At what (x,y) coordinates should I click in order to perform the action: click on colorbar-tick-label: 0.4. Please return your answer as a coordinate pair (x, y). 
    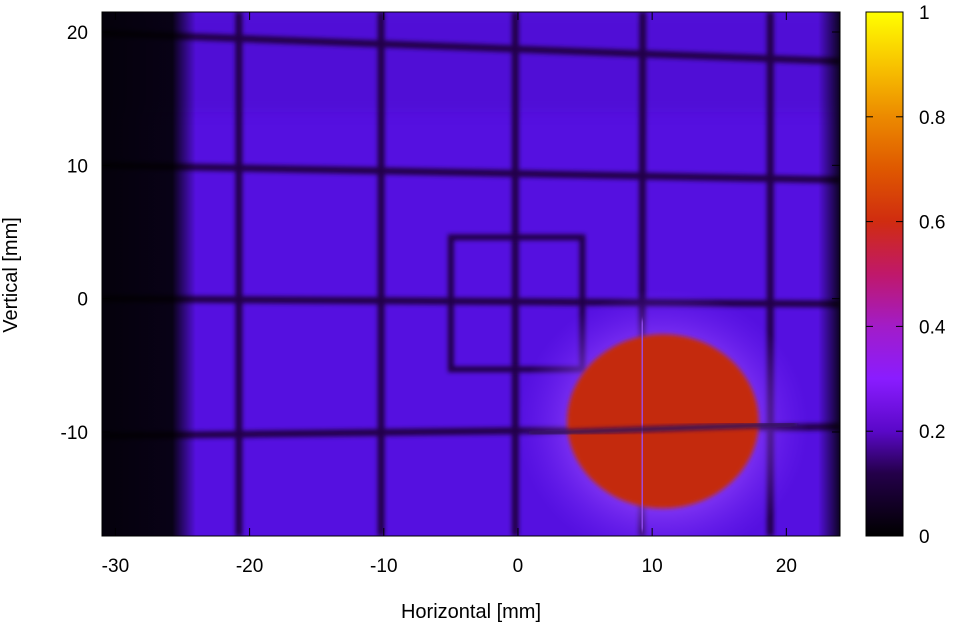
    Looking at the image, I should click on (932, 327).